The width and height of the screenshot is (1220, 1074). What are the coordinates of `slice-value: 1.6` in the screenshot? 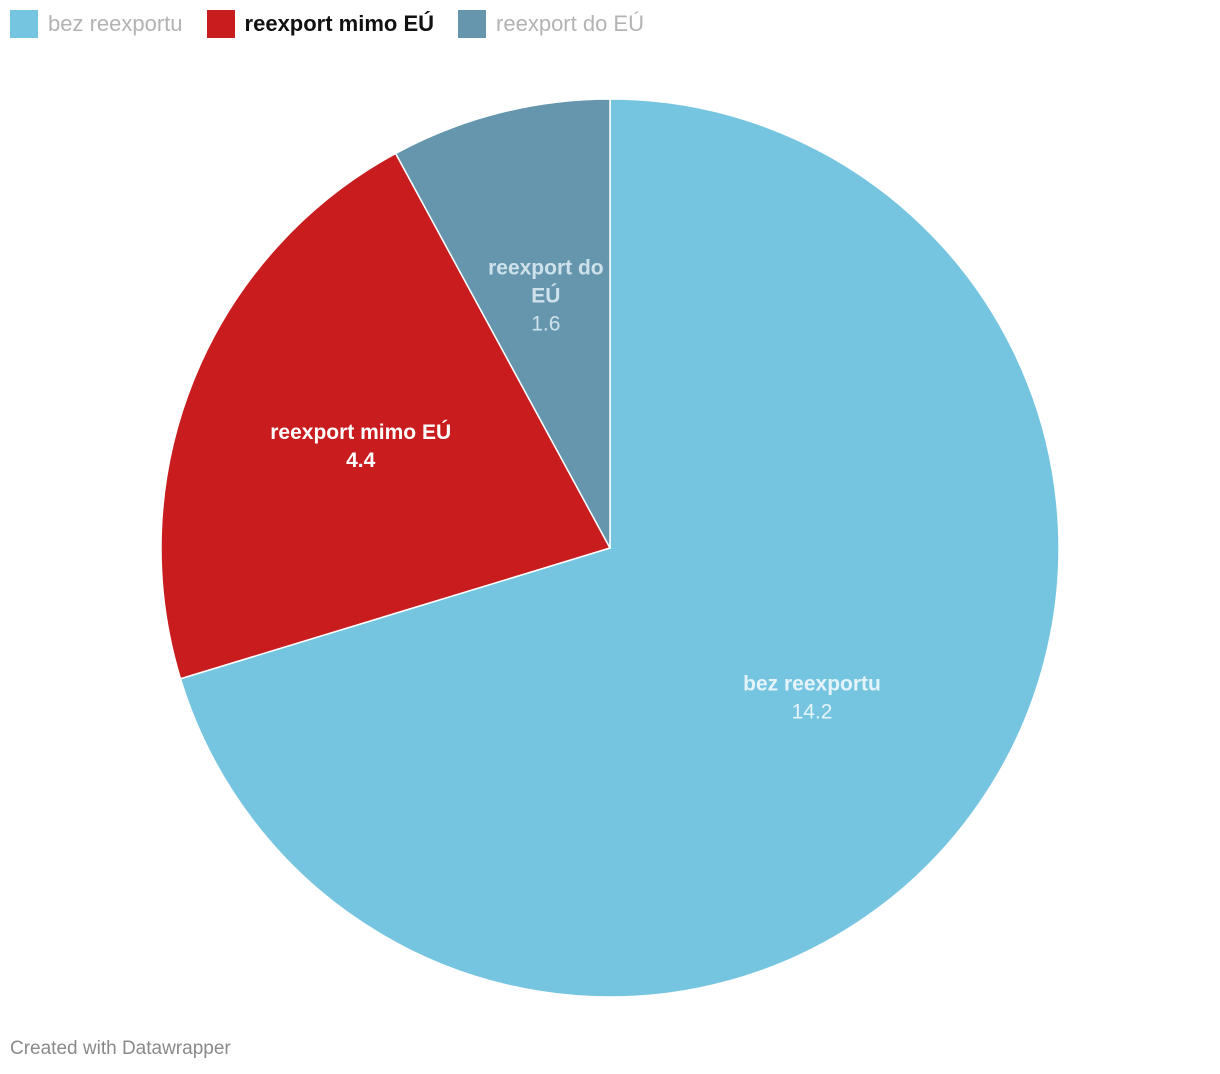 It's located at (545, 324).